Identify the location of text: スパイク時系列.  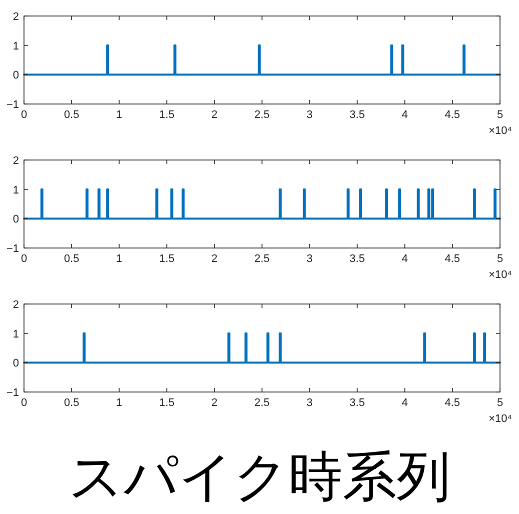
(259, 477).